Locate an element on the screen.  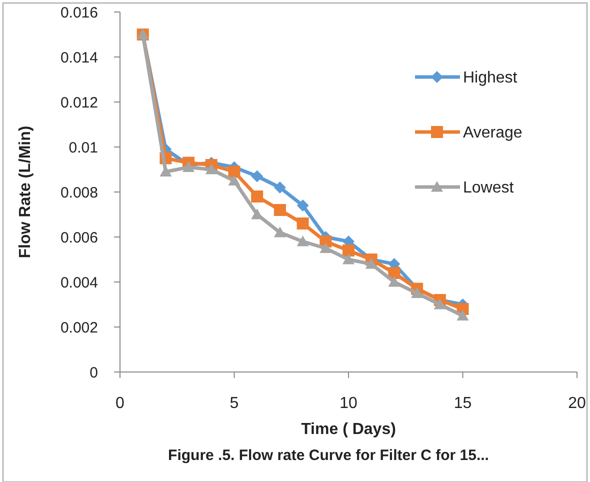
x-tick-label: 20 is located at coordinates (577, 403).